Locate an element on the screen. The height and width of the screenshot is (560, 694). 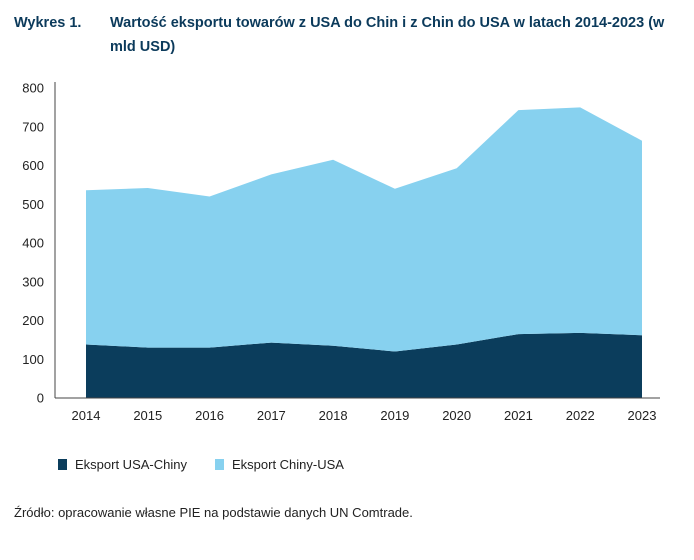
x-tick-label: 2019 is located at coordinates (394, 415).